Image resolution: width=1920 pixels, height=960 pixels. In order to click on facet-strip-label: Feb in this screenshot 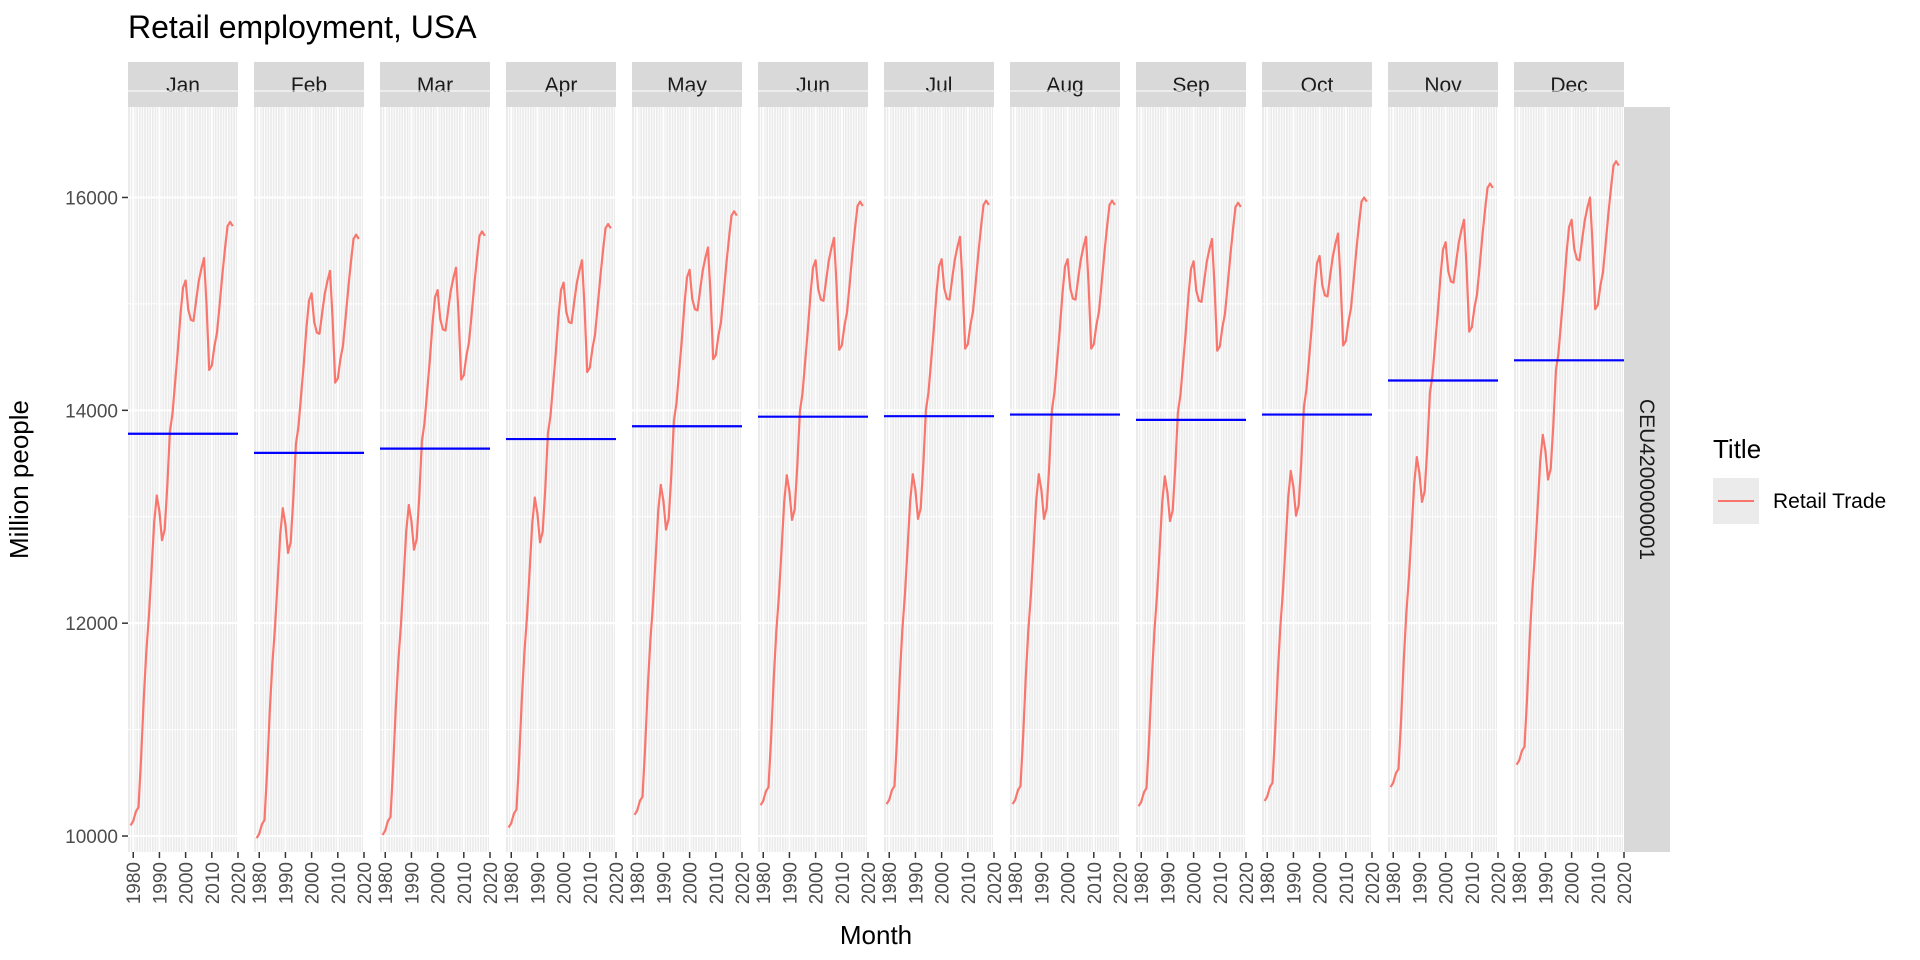, I will do `click(309, 85)`.